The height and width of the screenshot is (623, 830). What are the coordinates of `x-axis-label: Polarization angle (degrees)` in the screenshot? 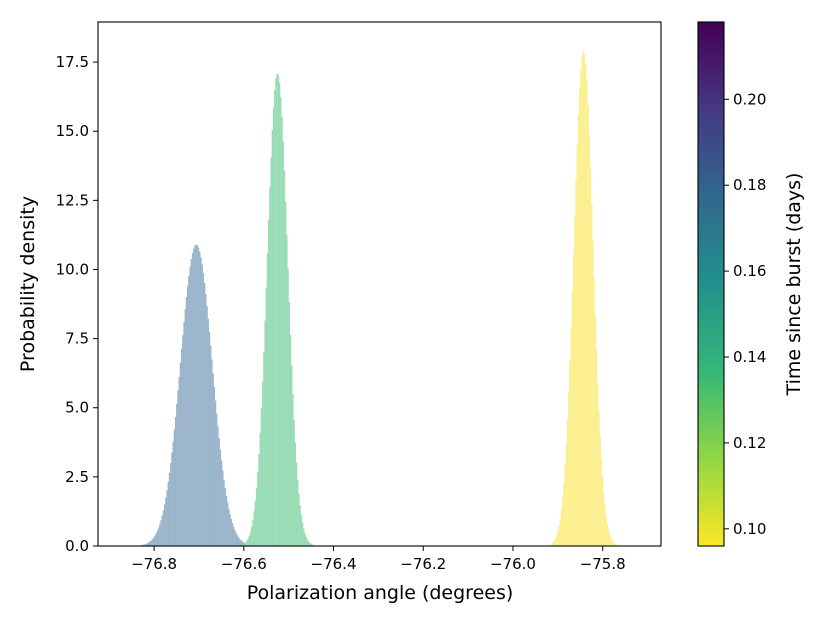 It's located at (380, 593).